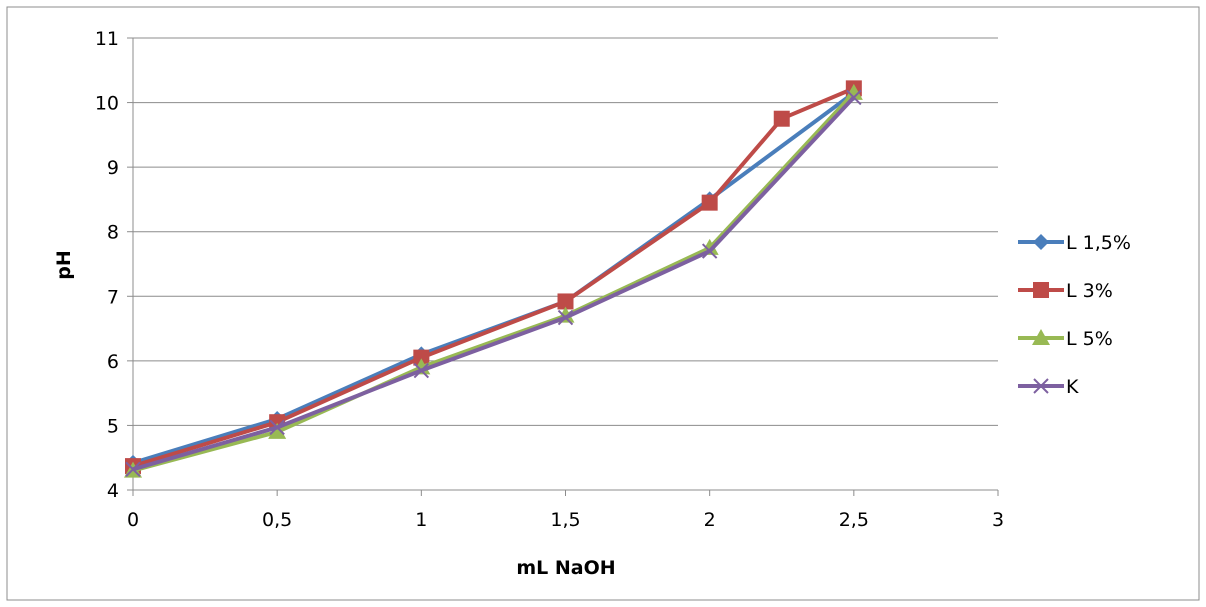 Image resolution: width=1206 pixels, height=607 pixels. I want to click on y-tick-label: 7, so click(113, 297).